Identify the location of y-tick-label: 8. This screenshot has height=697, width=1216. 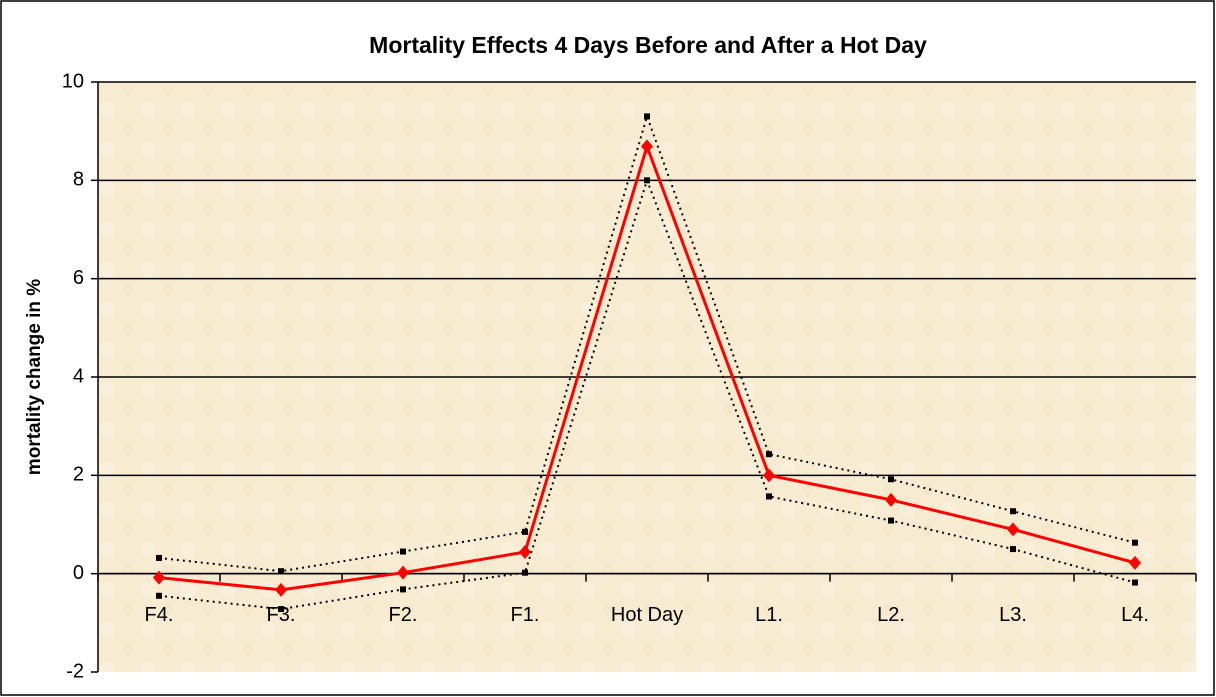
(78, 180).